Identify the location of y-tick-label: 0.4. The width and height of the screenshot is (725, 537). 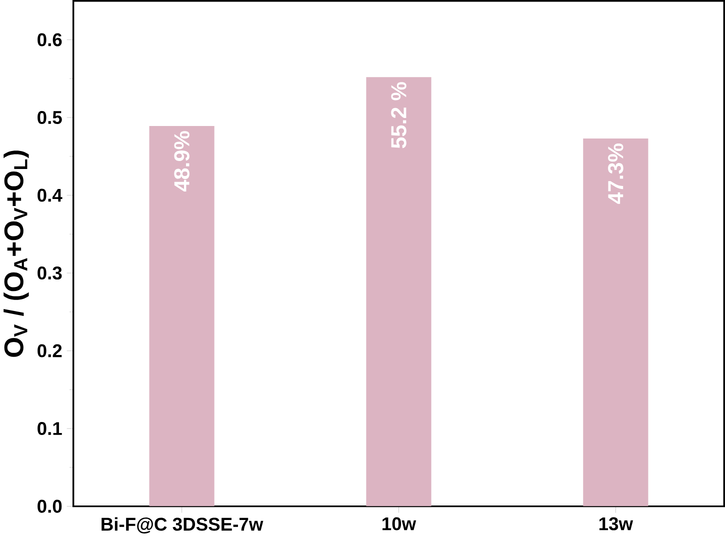
(50, 195).